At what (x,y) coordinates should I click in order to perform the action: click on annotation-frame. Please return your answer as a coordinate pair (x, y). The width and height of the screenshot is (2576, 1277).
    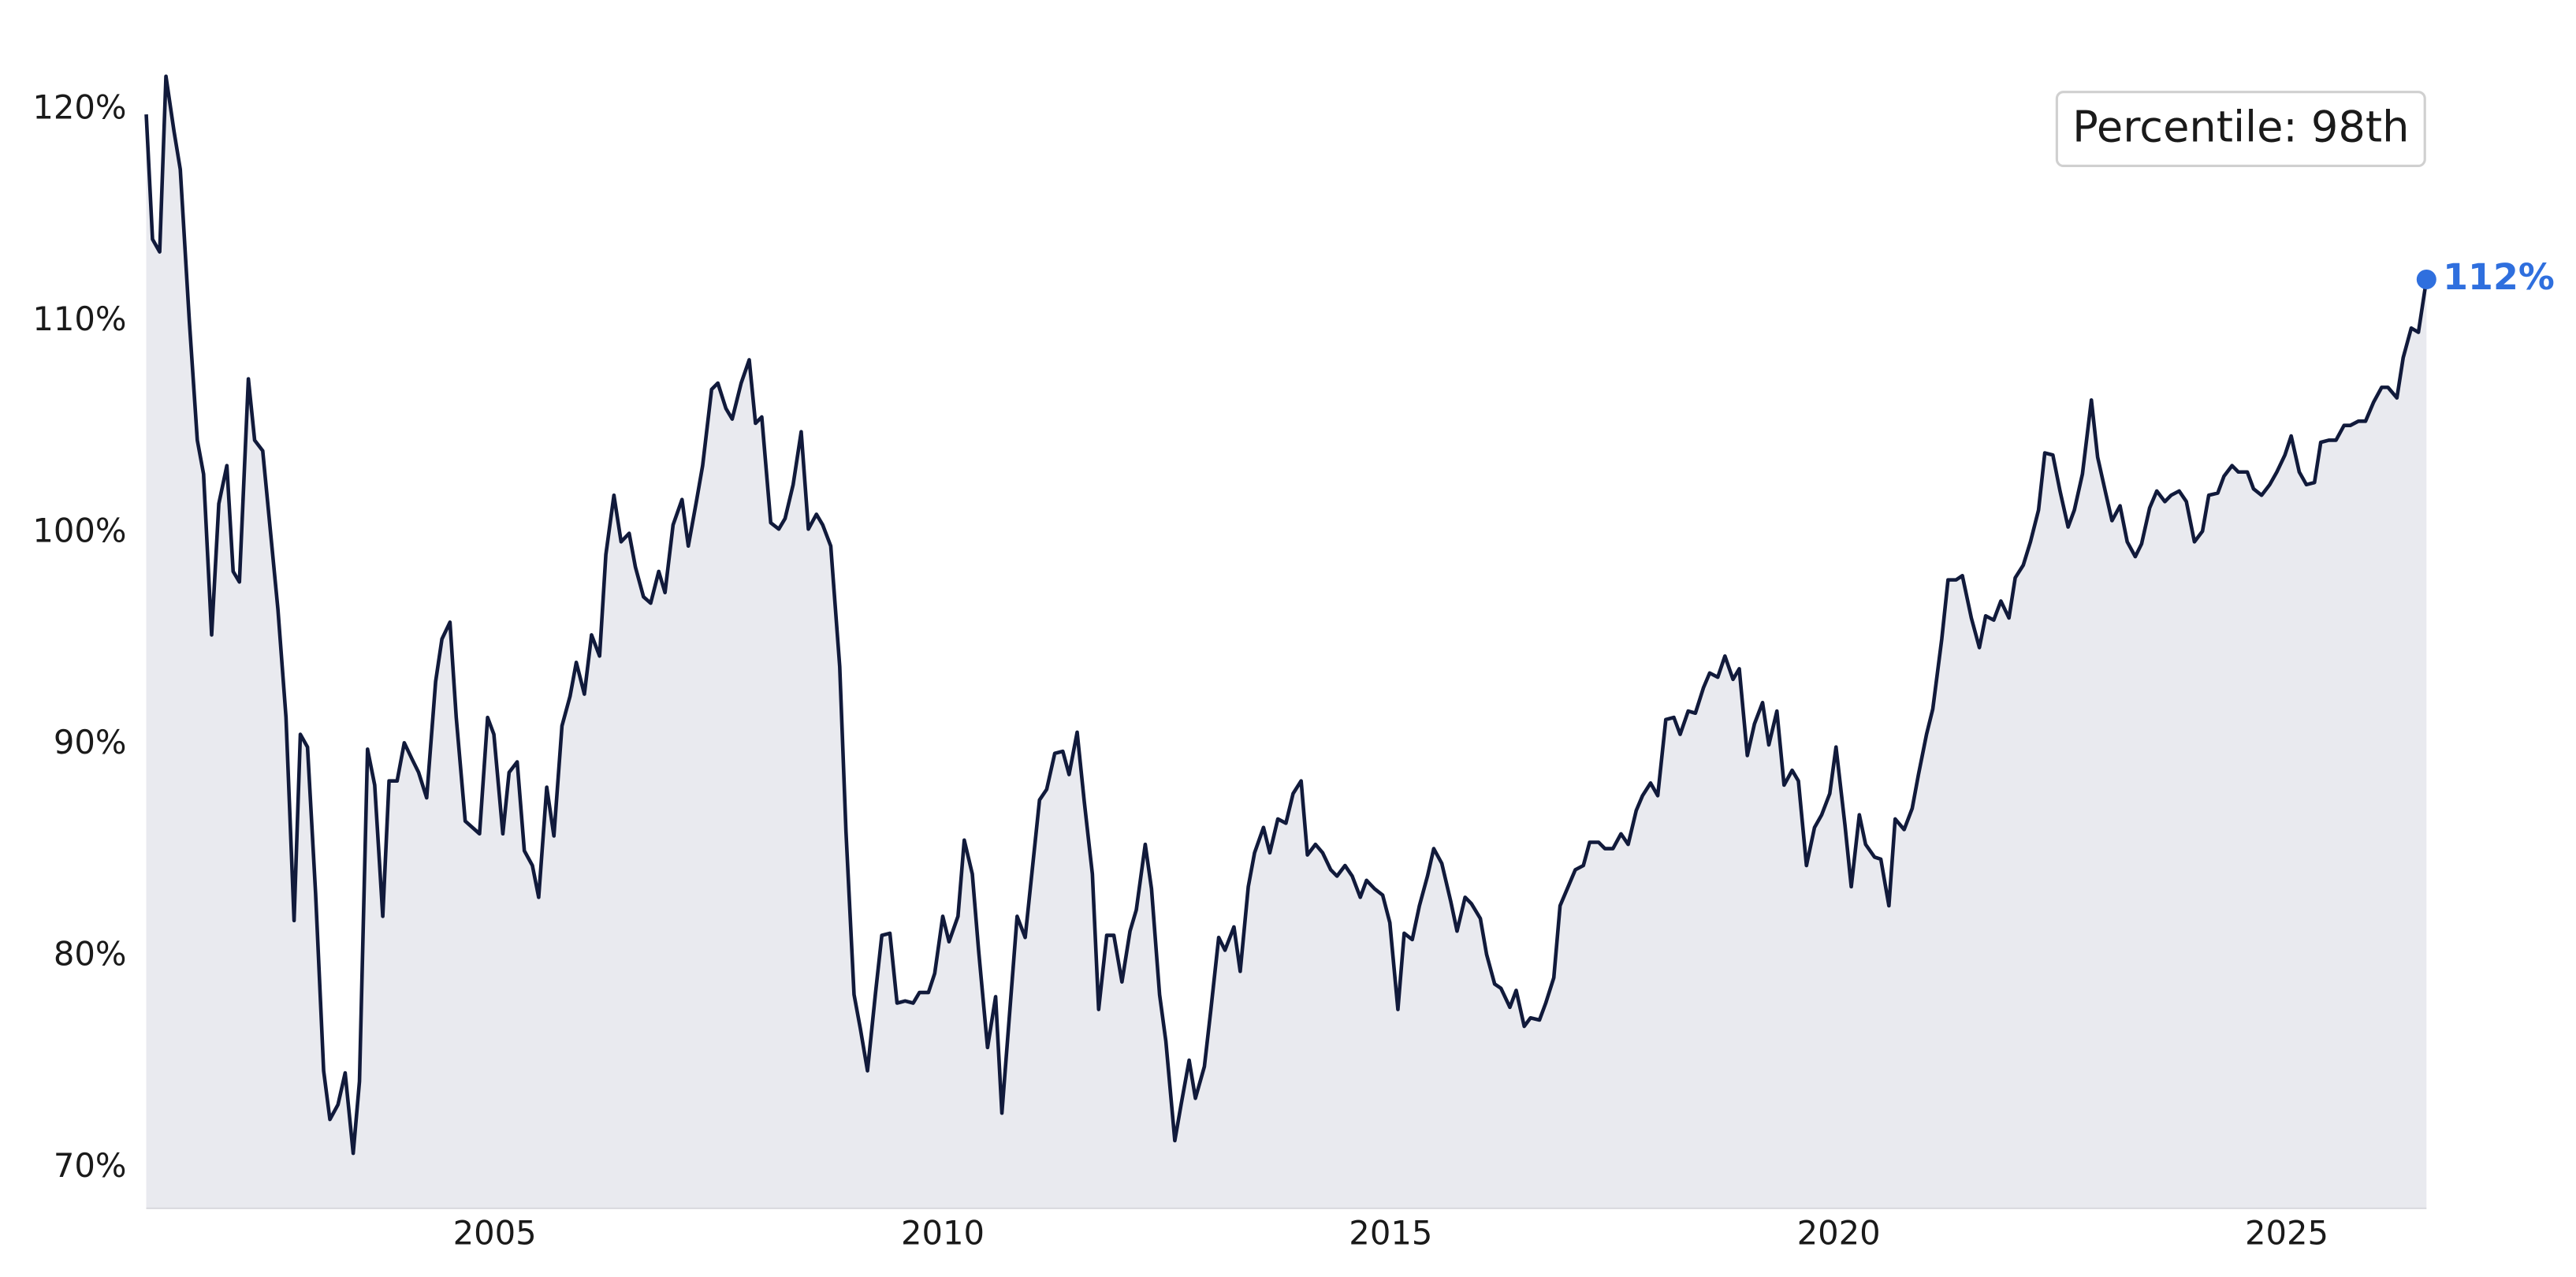
    Looking at the image, I should click on (2240, 130).